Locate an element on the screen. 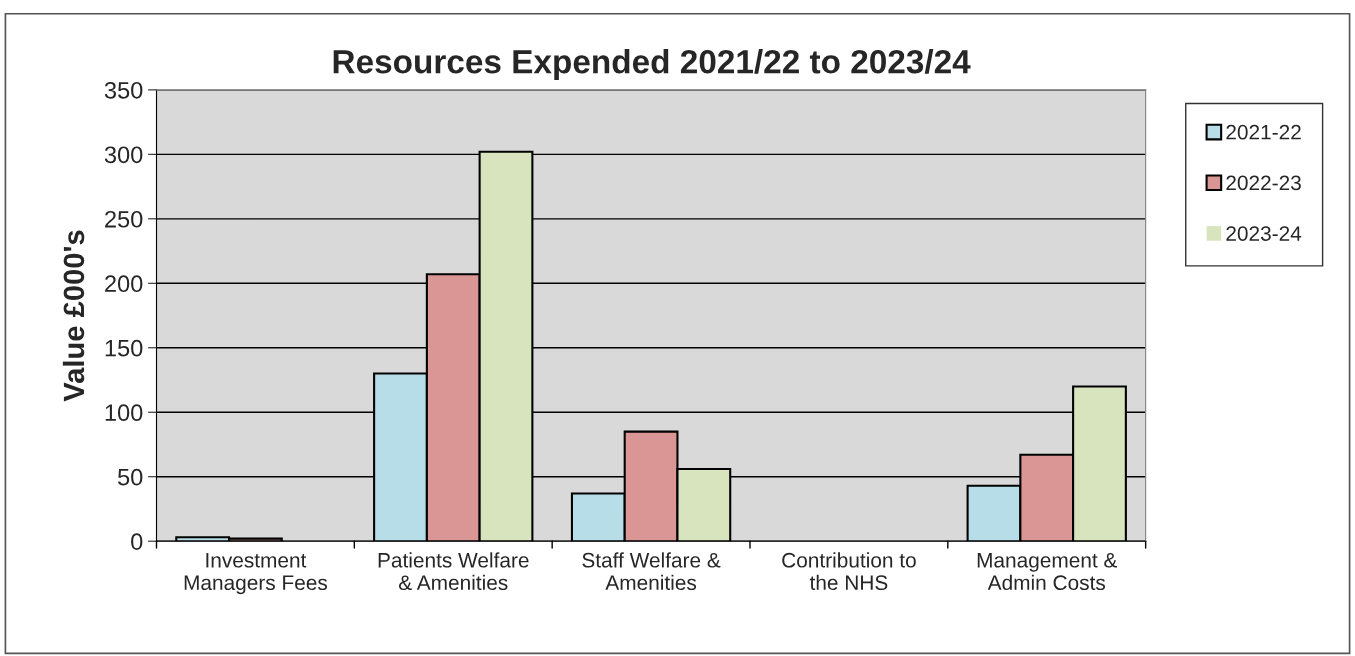  legend-label: 2021-22 is located at coordinates (1263, 132).